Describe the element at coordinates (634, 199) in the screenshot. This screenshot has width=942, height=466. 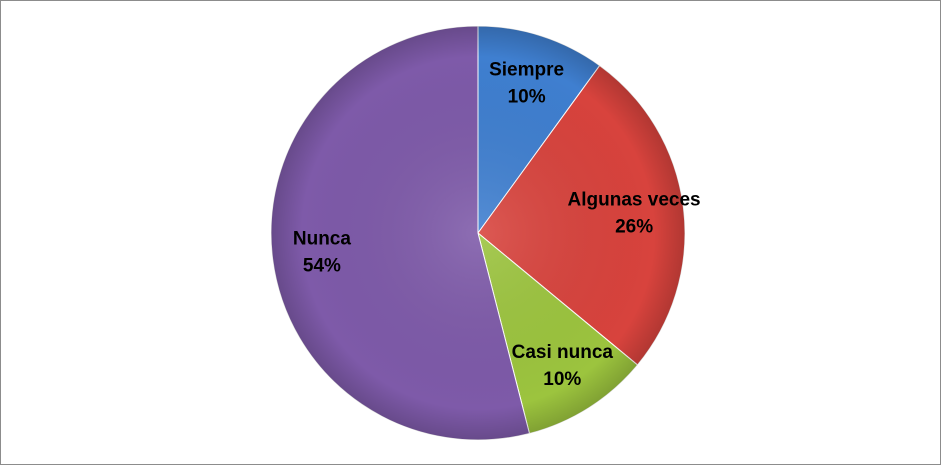
I see `slice-category-label: Algunas veces` at that location.